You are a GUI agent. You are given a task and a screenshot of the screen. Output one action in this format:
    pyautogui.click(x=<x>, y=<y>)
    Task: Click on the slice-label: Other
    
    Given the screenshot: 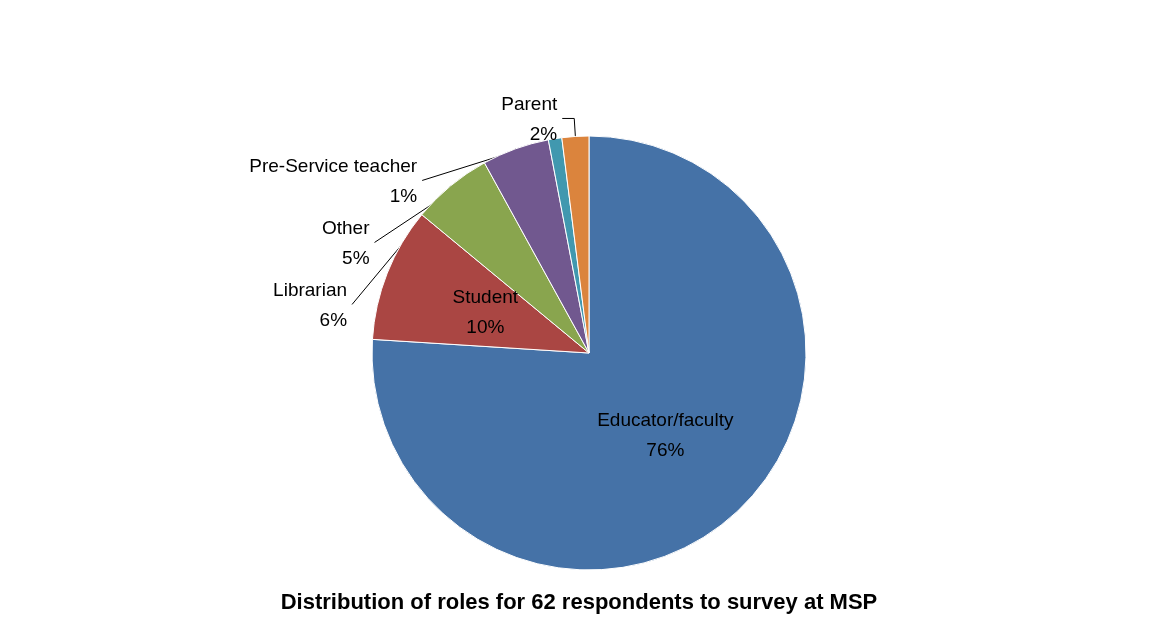 What is the action you would take?
    pyautogui.click(x=346, y=227)
    